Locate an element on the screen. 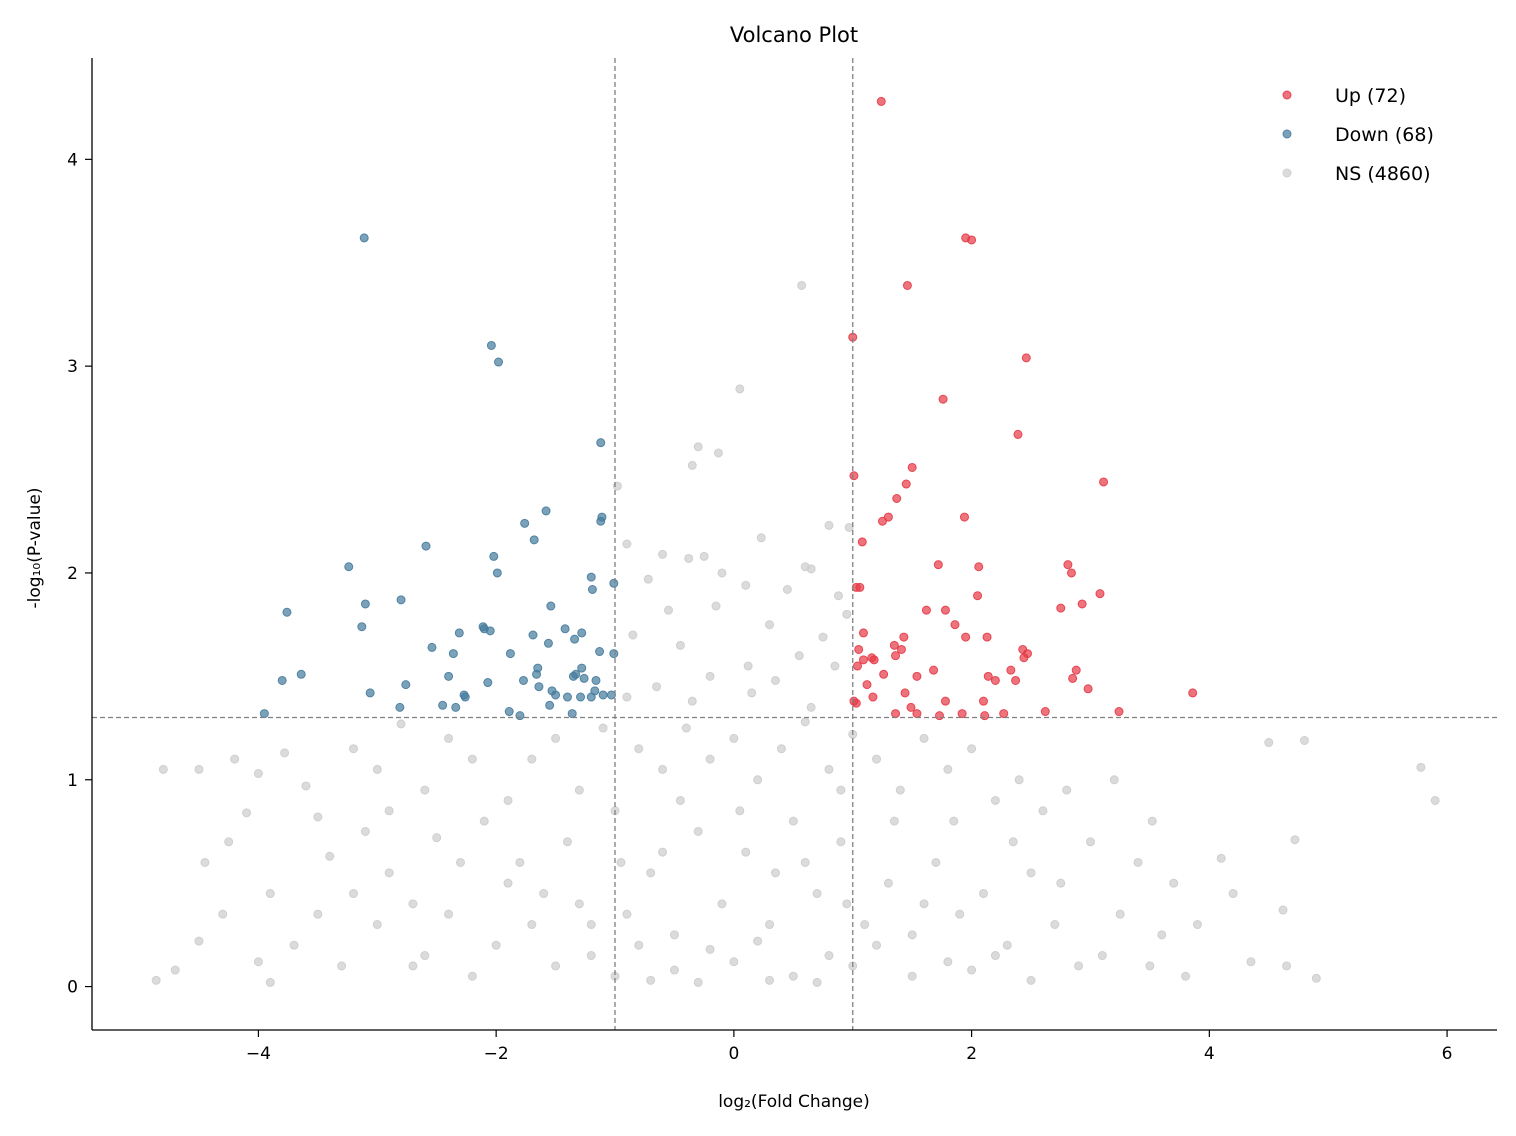  y-tick-label: 2 is located at coordinates (72, 574).